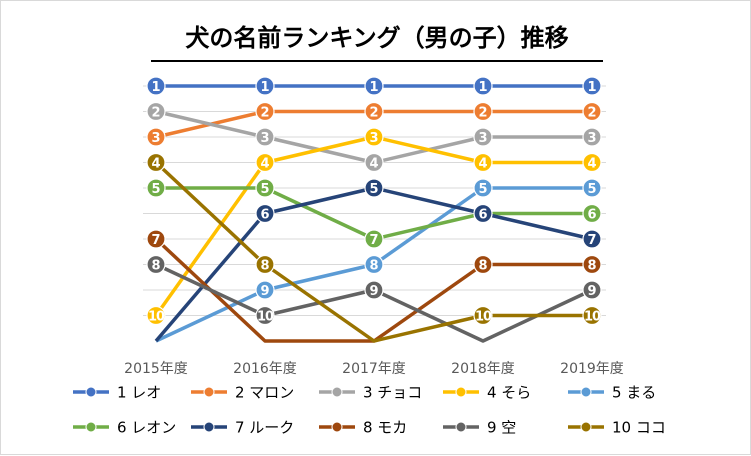  I want to click on legend-item: 9 空, so click(479, 428).